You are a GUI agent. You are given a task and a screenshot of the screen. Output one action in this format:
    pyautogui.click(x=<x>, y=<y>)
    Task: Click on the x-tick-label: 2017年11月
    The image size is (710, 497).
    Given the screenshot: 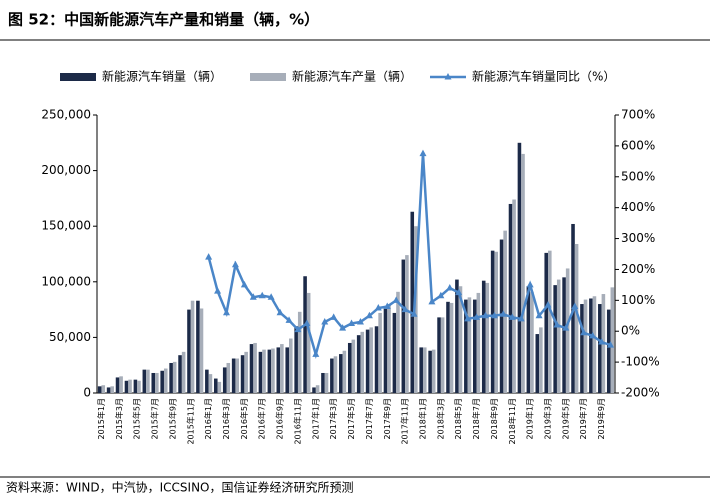 What is the action you would take?
    pyautogui.click(x=405, y=421)
    